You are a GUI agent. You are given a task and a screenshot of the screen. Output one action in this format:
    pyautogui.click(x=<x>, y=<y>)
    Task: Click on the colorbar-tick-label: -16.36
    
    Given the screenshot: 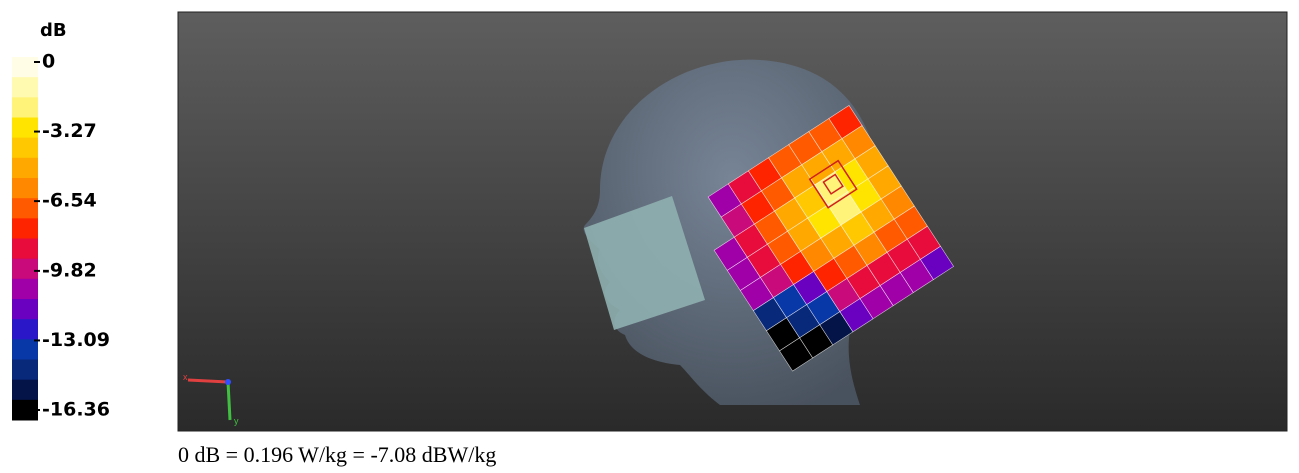 What is the action you would take?
    pyautogui.click(x=76, y=410)
    